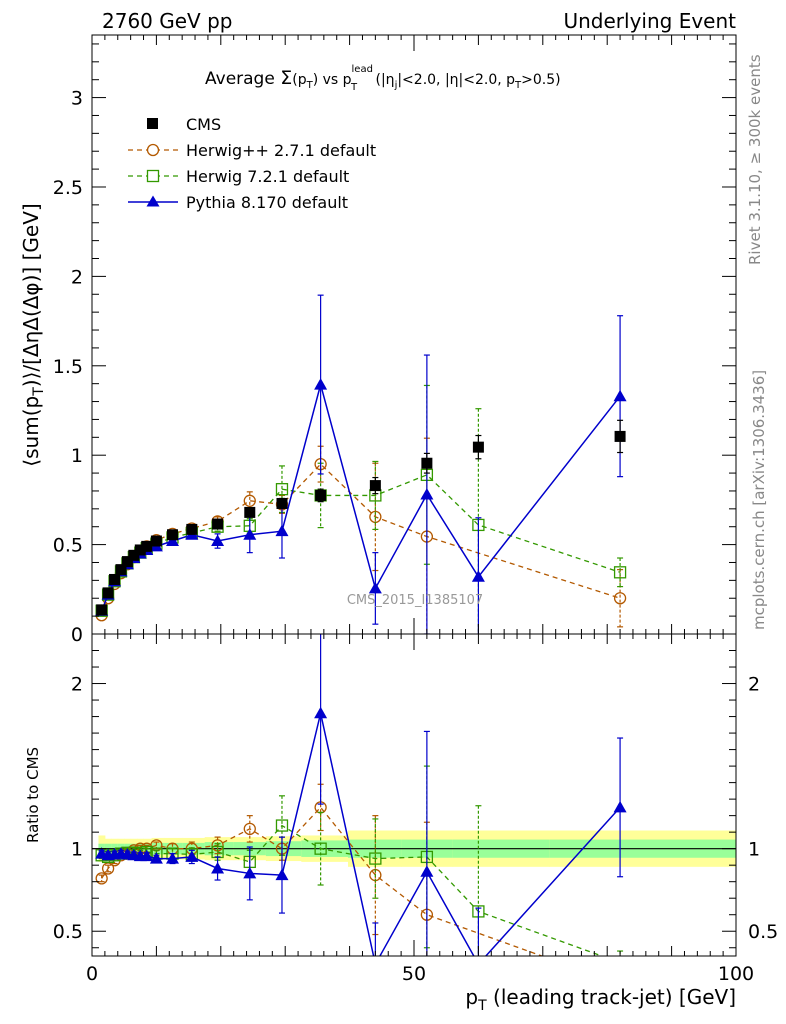 The height and width of the screenshot is (1024, 786). What do you see at coordinates (755, 159) in the screenshot?
I see `rivet-label: Rivet 3.1.10, ≥ 300k events` at bounding box center [755, 159].